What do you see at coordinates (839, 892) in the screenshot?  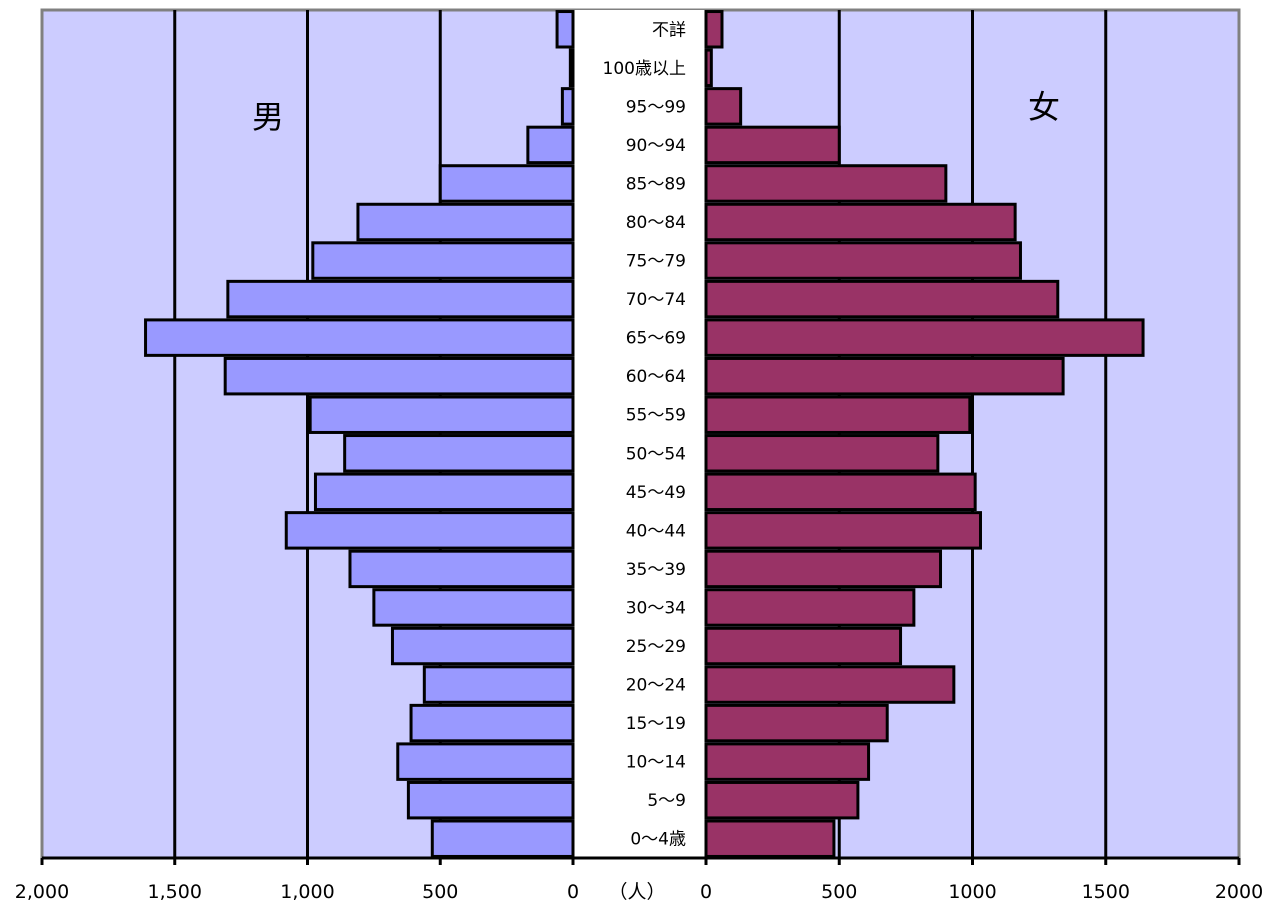 I see `right-tick-label-1: 500` at bounding box center [839, 892].